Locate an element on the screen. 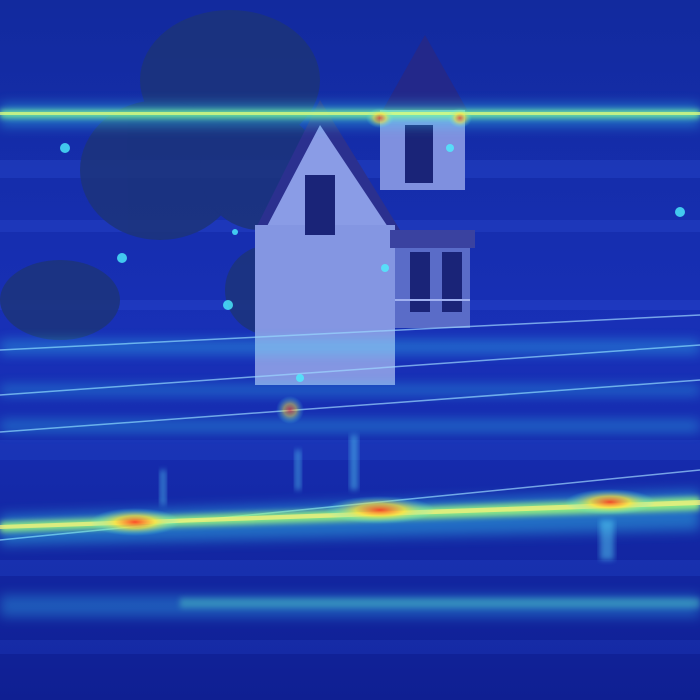  house-window-upper is located at coordinates (419, 154).